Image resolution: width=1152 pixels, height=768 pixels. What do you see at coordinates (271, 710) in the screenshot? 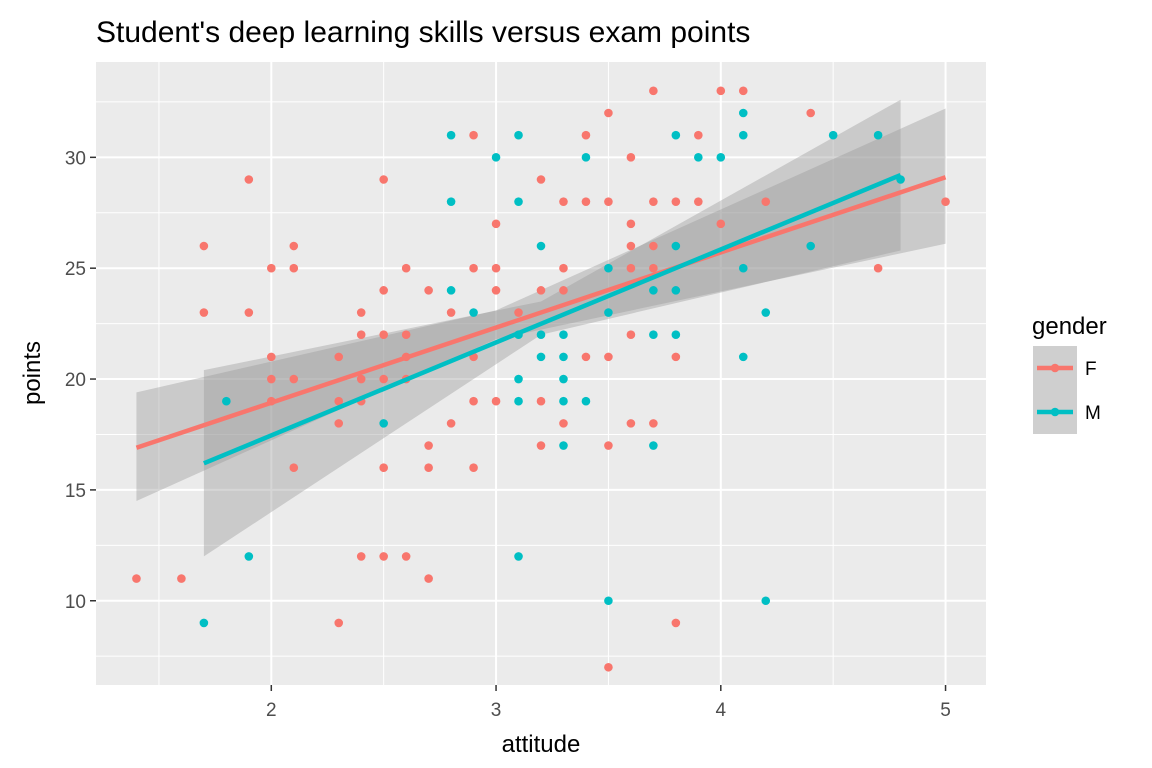
I see `x-tick-label: 2` at bounding box center [271, 710].